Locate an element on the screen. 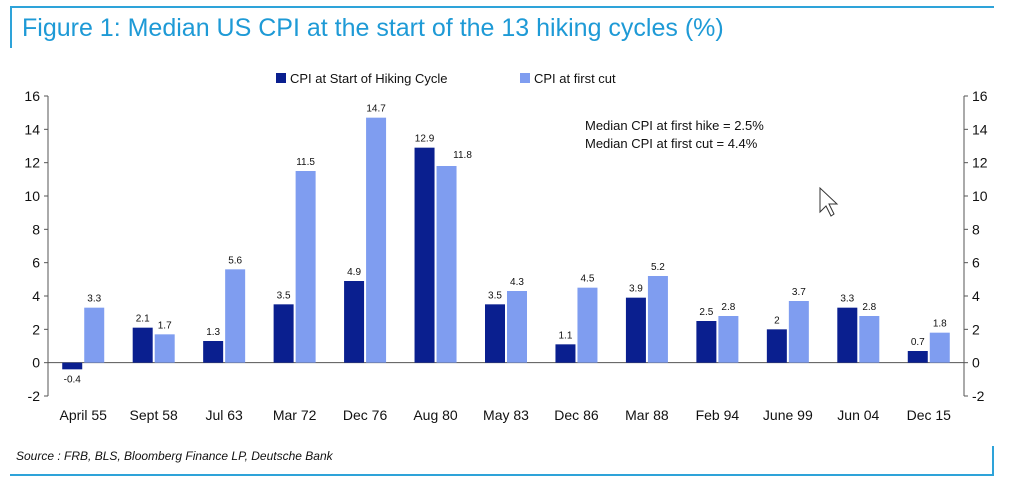 This screenshot has width=1024, height=499. annotation-median-first-cut: Median CPI at first cut = 4.4% is located at coordinates (671, 143).